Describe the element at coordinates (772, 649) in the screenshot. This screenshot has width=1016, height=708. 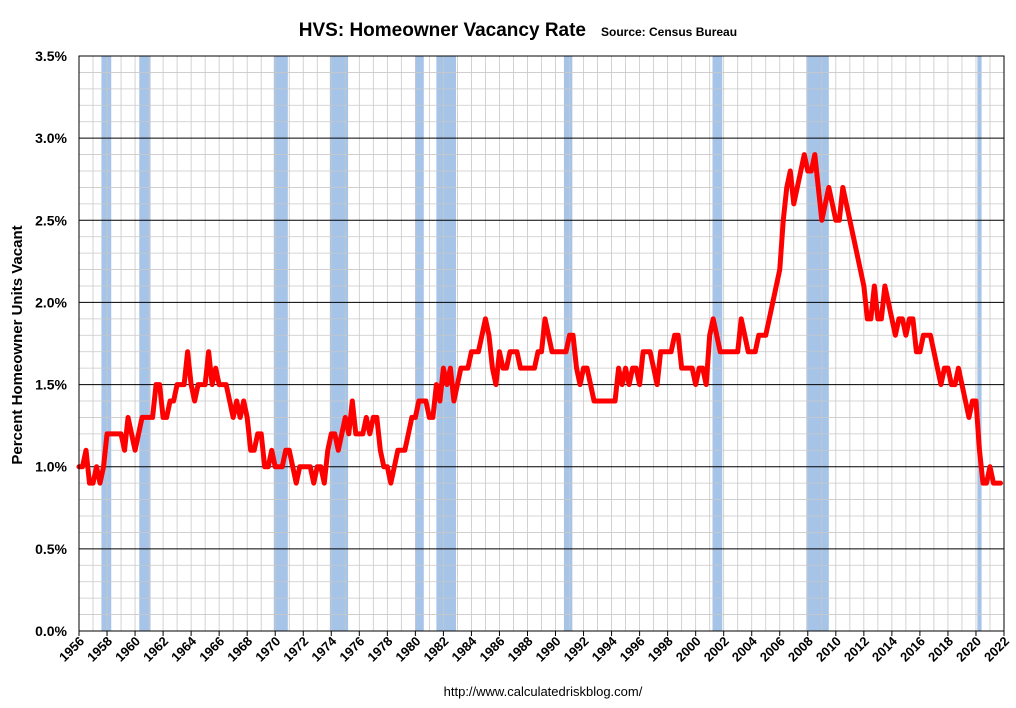
I see `x-tick-label: 2006` at that location.